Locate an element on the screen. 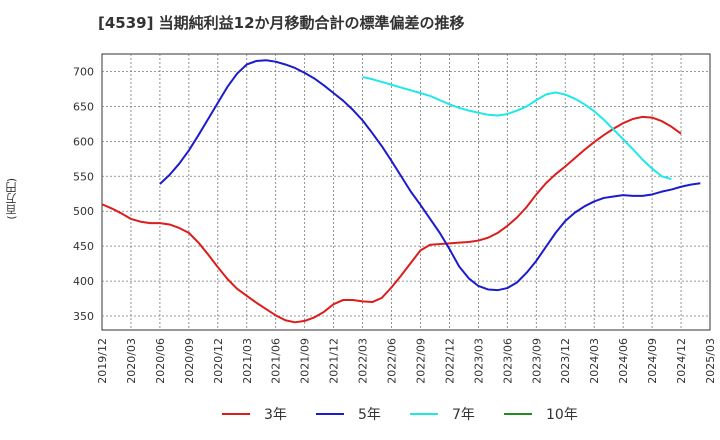  x-tick-label: 2023/12 is located at coordinates (565, 361).